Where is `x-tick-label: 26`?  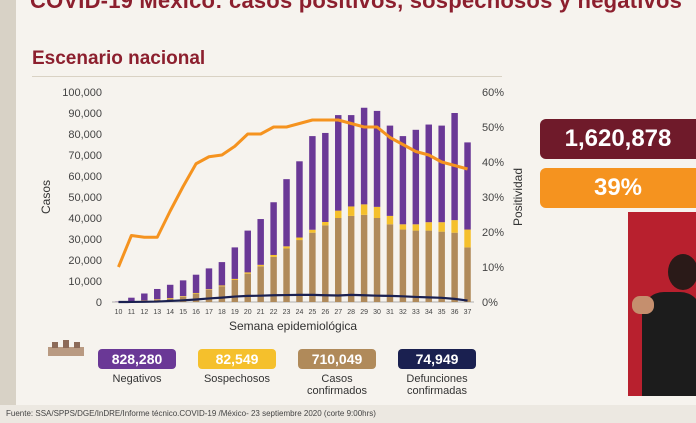 x-tick-label: 26 is located at coordinates (325, 312).